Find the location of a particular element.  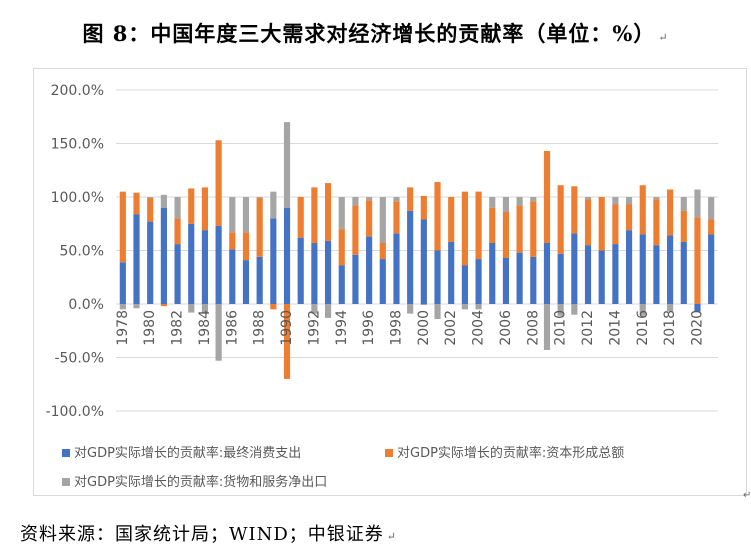

legend-item-net-exports: 对GDP实际增长的贡献率:货物和服务净出口 is located at coordinates (194, 480).